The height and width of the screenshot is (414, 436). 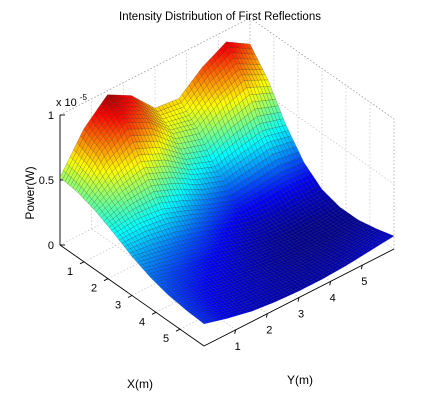 I want to click on x-tick-label: 3, so click(x=118, y=306).